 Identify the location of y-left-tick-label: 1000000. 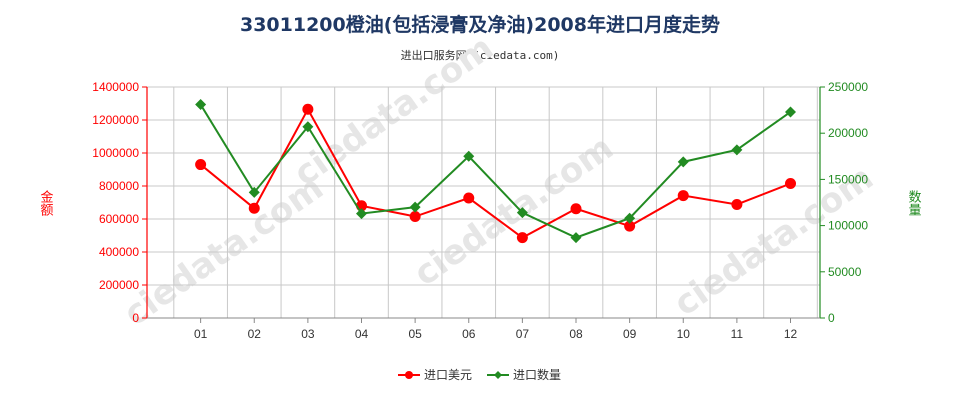
(115, 153).